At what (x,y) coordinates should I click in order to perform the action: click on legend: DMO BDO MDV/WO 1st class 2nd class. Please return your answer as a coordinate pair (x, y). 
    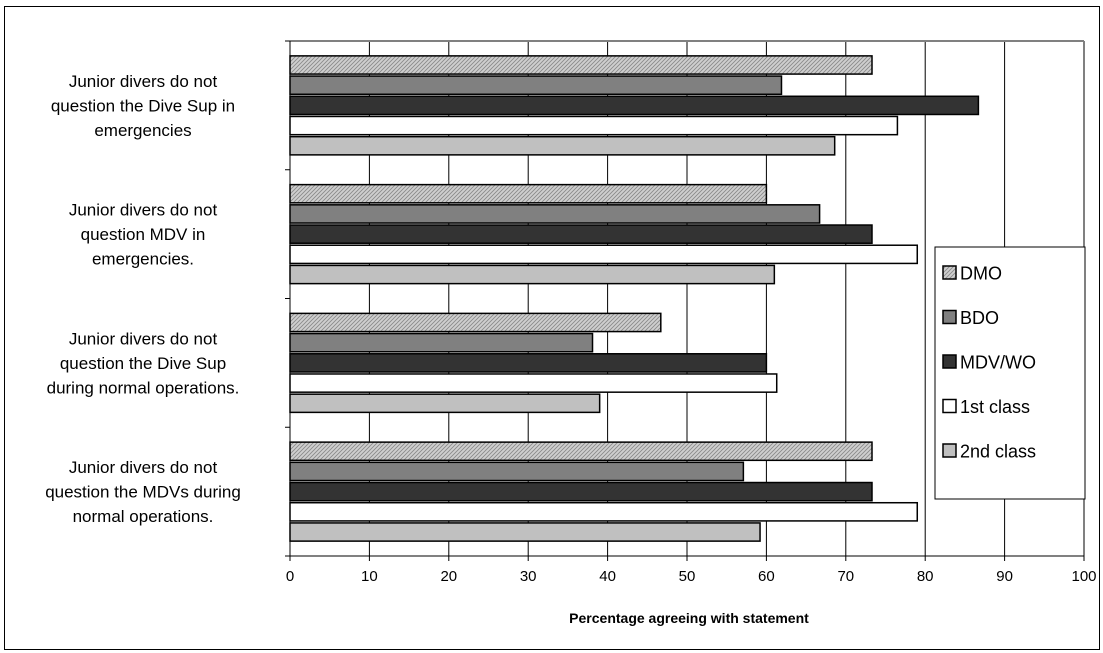
    Looking at the image, I should click on (1010, 373).